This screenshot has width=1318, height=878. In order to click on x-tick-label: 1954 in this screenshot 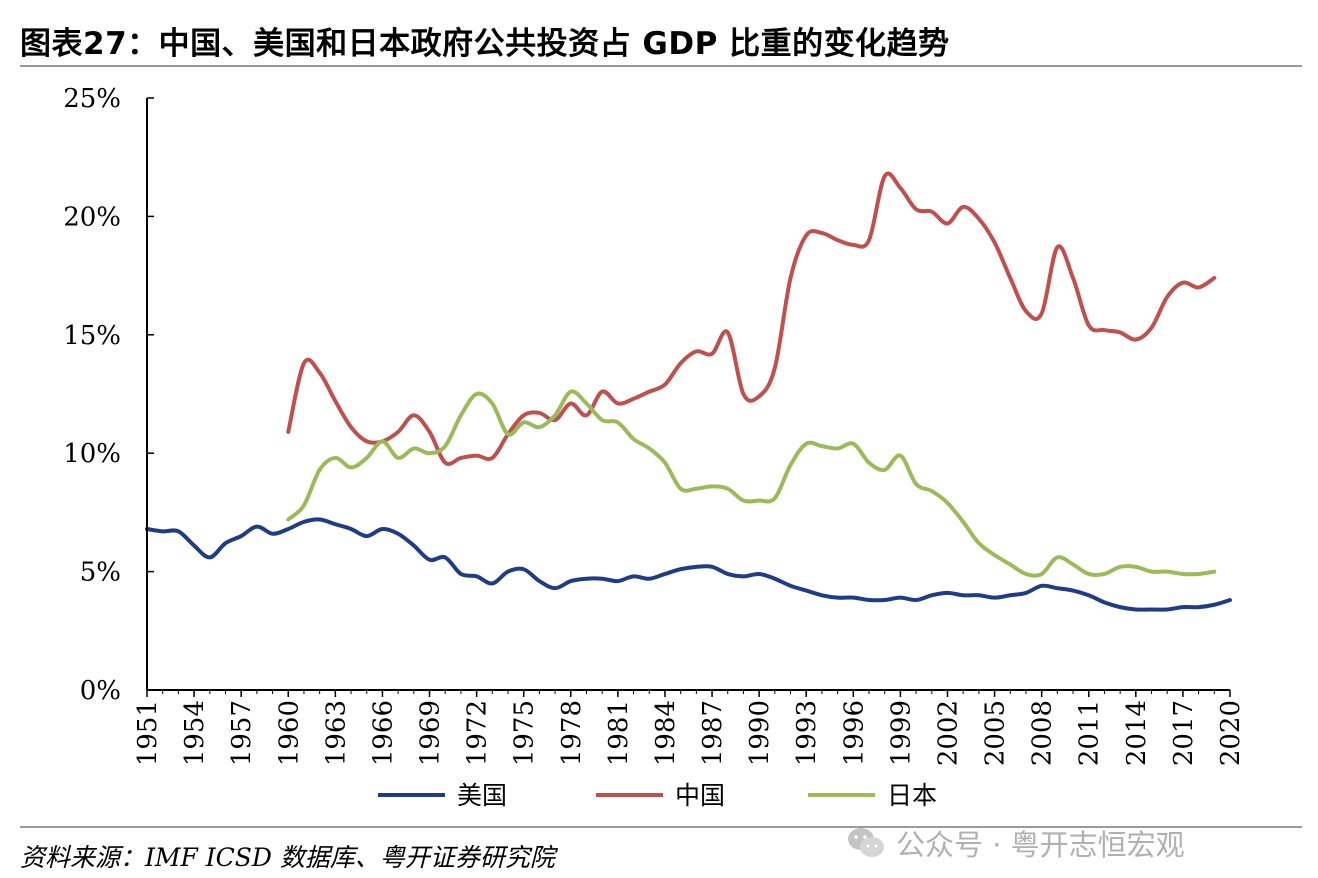, I will do `click(195, 733)`.